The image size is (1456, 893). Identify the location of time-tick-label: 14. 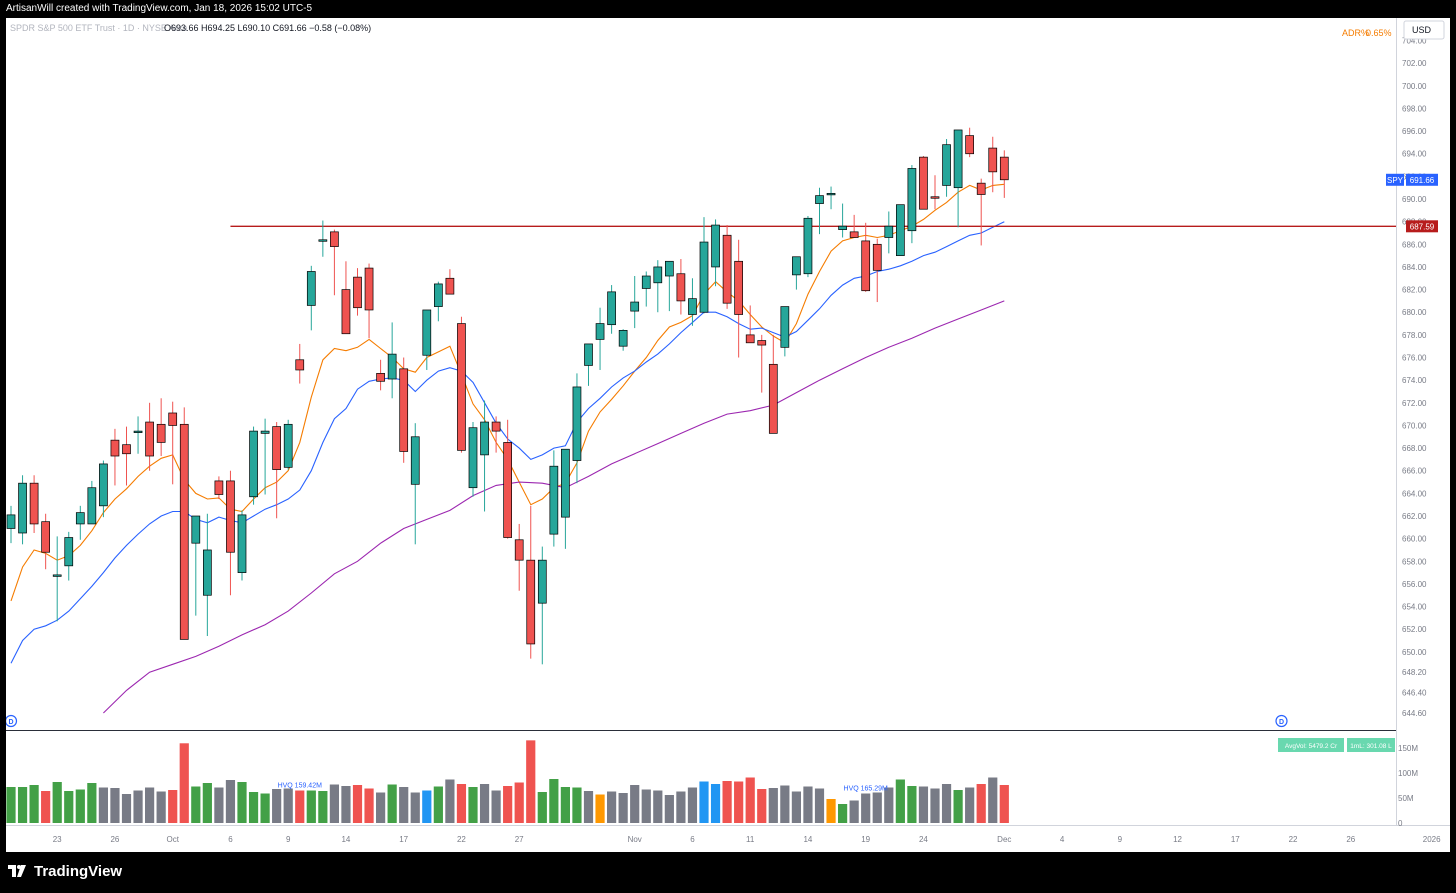
(807, 839).